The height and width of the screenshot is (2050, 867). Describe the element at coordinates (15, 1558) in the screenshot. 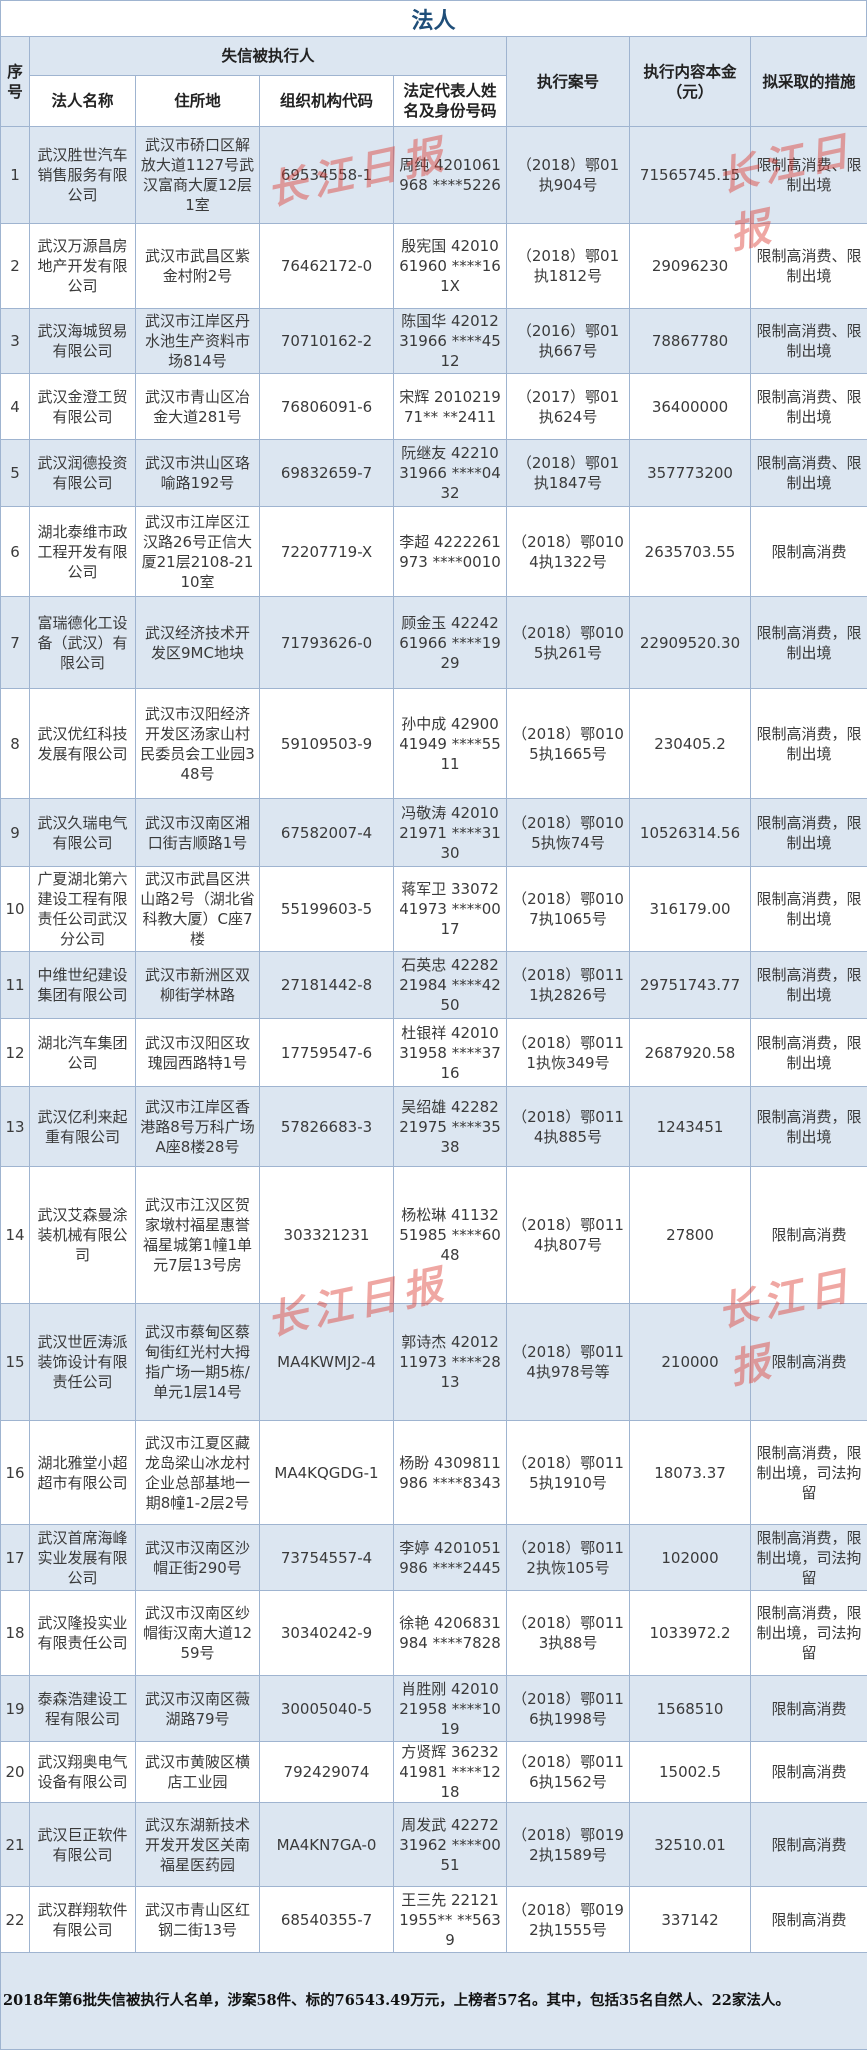

I see `row-index: 17` at that location.